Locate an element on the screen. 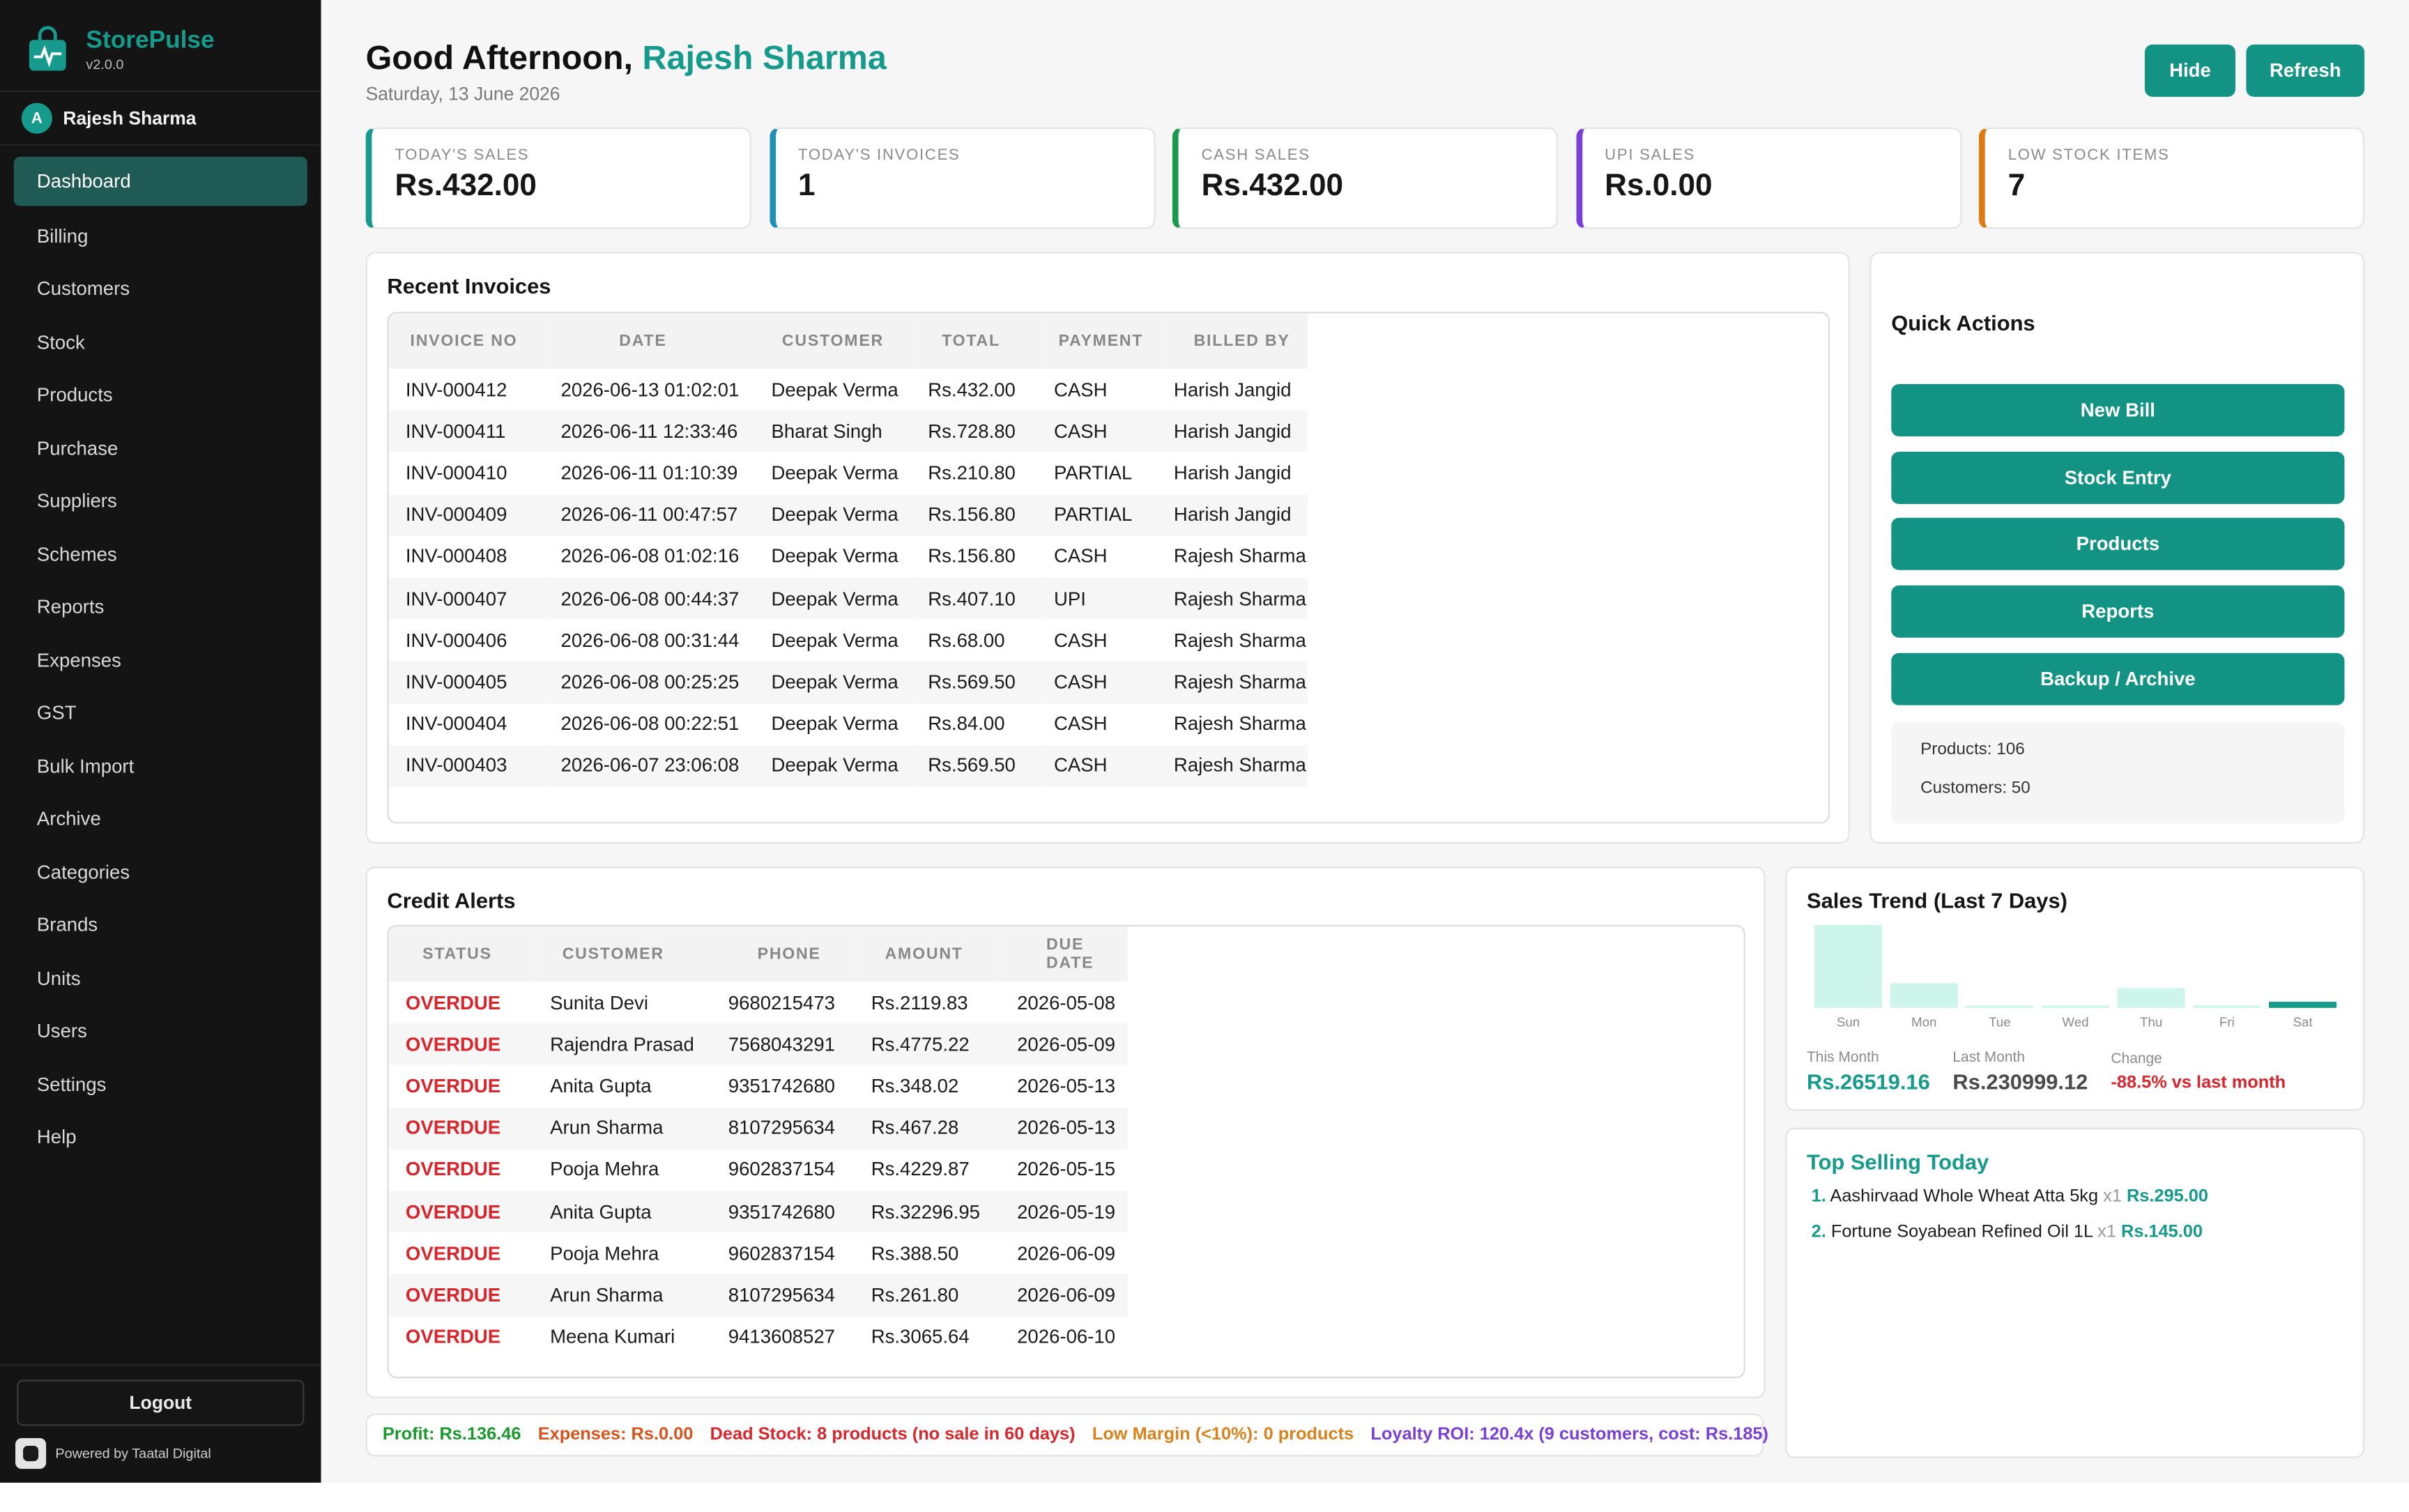 This screenshot has height=1512, width=2409. quick-action-stock-entry-button: Stock Entry is located at coordinates (2118, 477).